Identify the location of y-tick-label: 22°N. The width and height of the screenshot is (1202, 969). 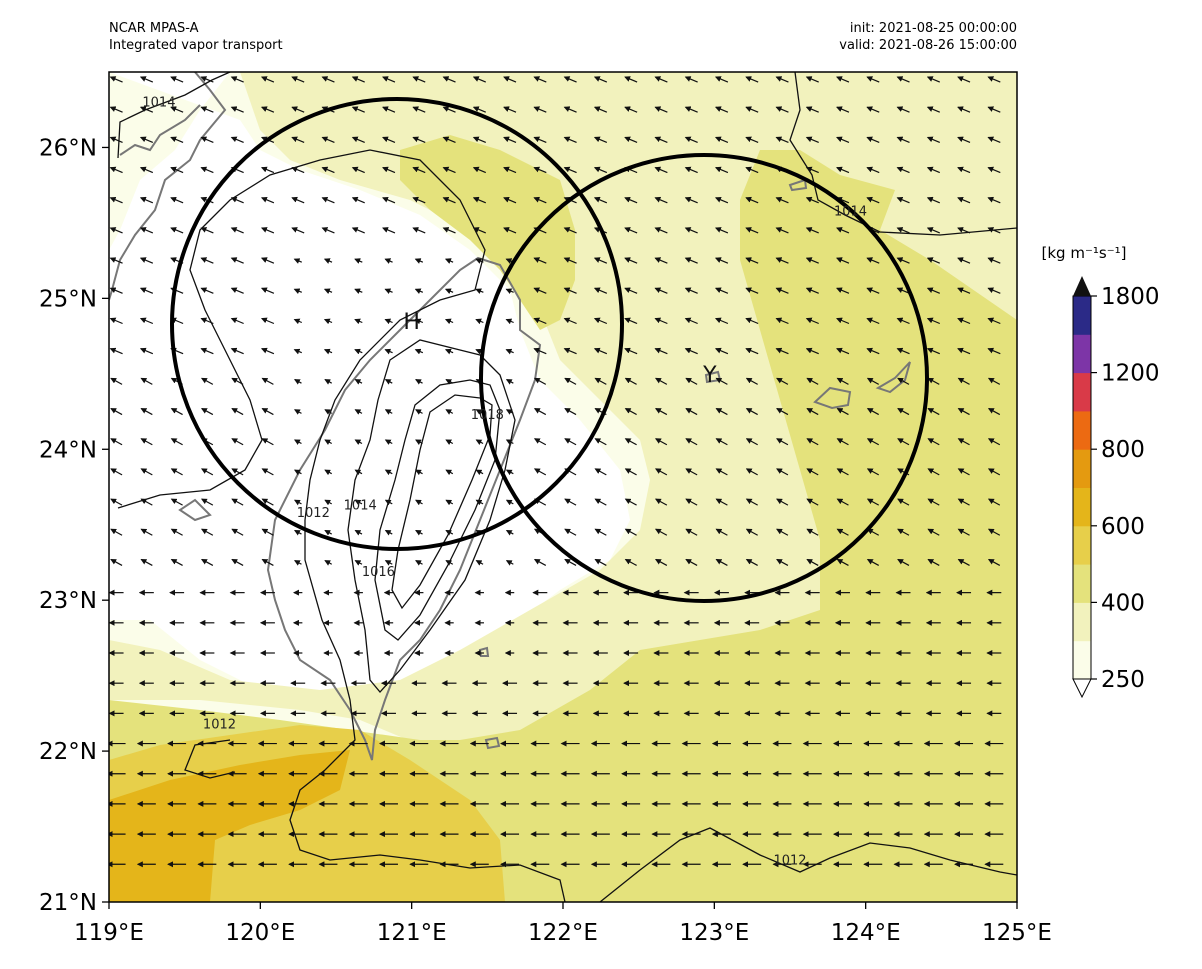
(68, 752).